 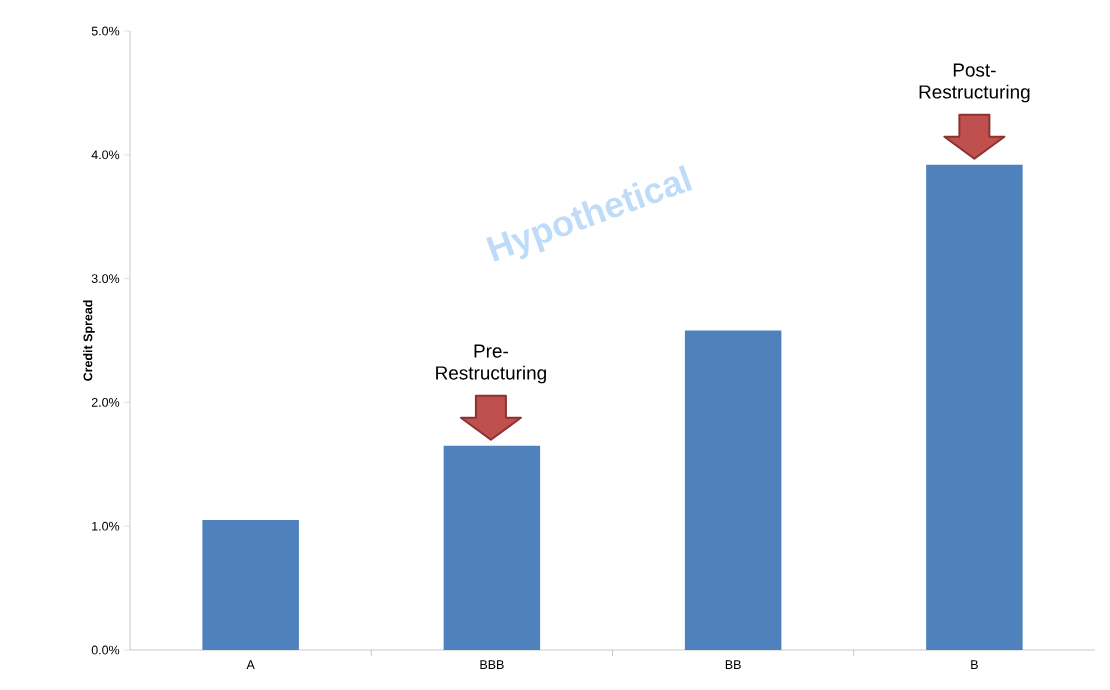 I want to click on y-tick-label: 1.0%, so click(x=106, y=526).